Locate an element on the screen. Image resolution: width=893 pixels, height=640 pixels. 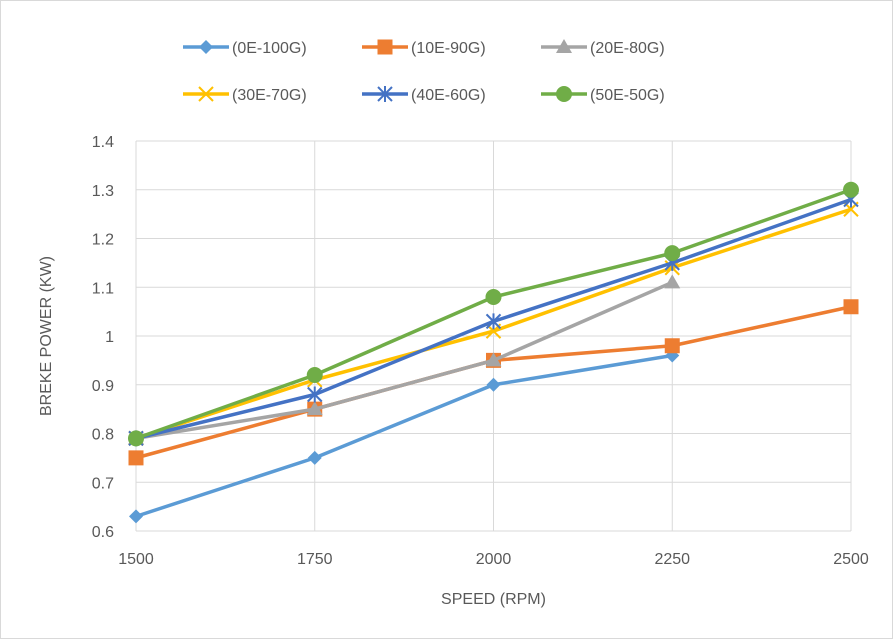
y-tick-label: 1.2 is located at coordinates (103, 240).